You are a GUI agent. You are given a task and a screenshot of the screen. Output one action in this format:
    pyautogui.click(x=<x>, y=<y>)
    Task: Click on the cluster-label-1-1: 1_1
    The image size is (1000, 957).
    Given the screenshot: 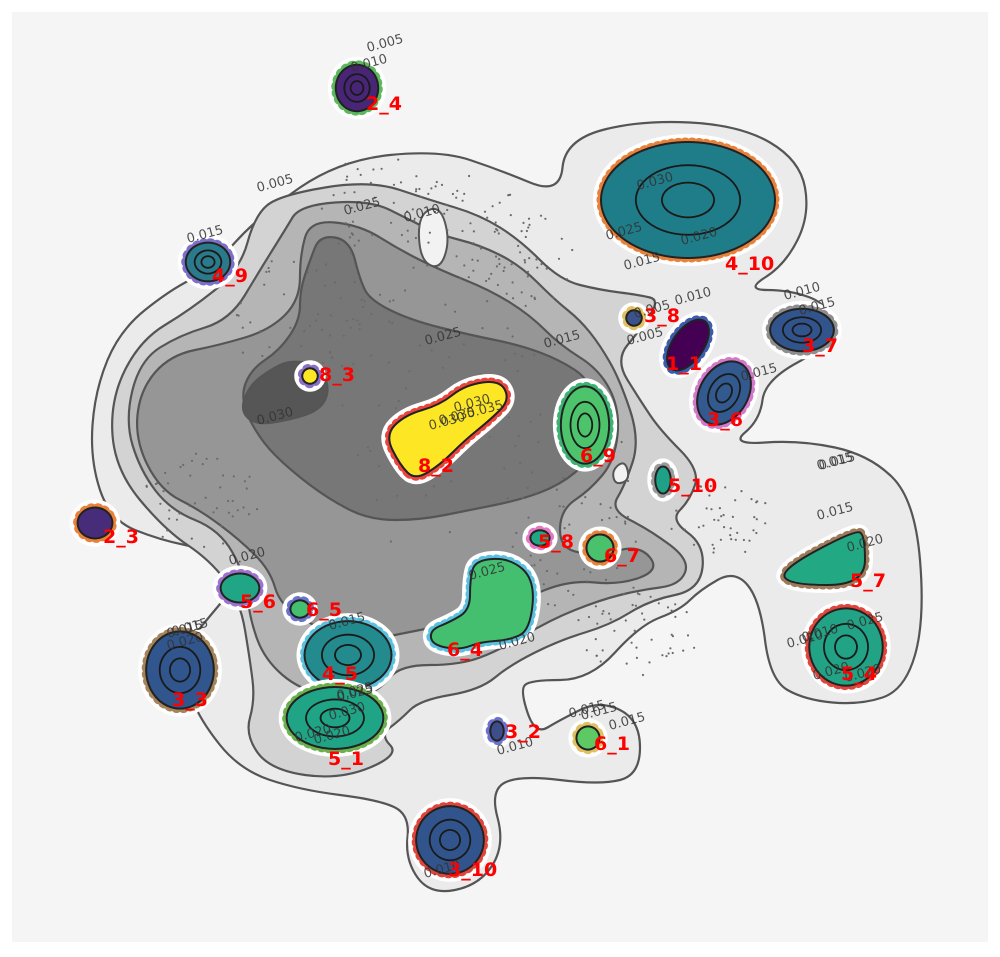 What is the action you would take?
    pyautogui.click(x=684, y=364)
    